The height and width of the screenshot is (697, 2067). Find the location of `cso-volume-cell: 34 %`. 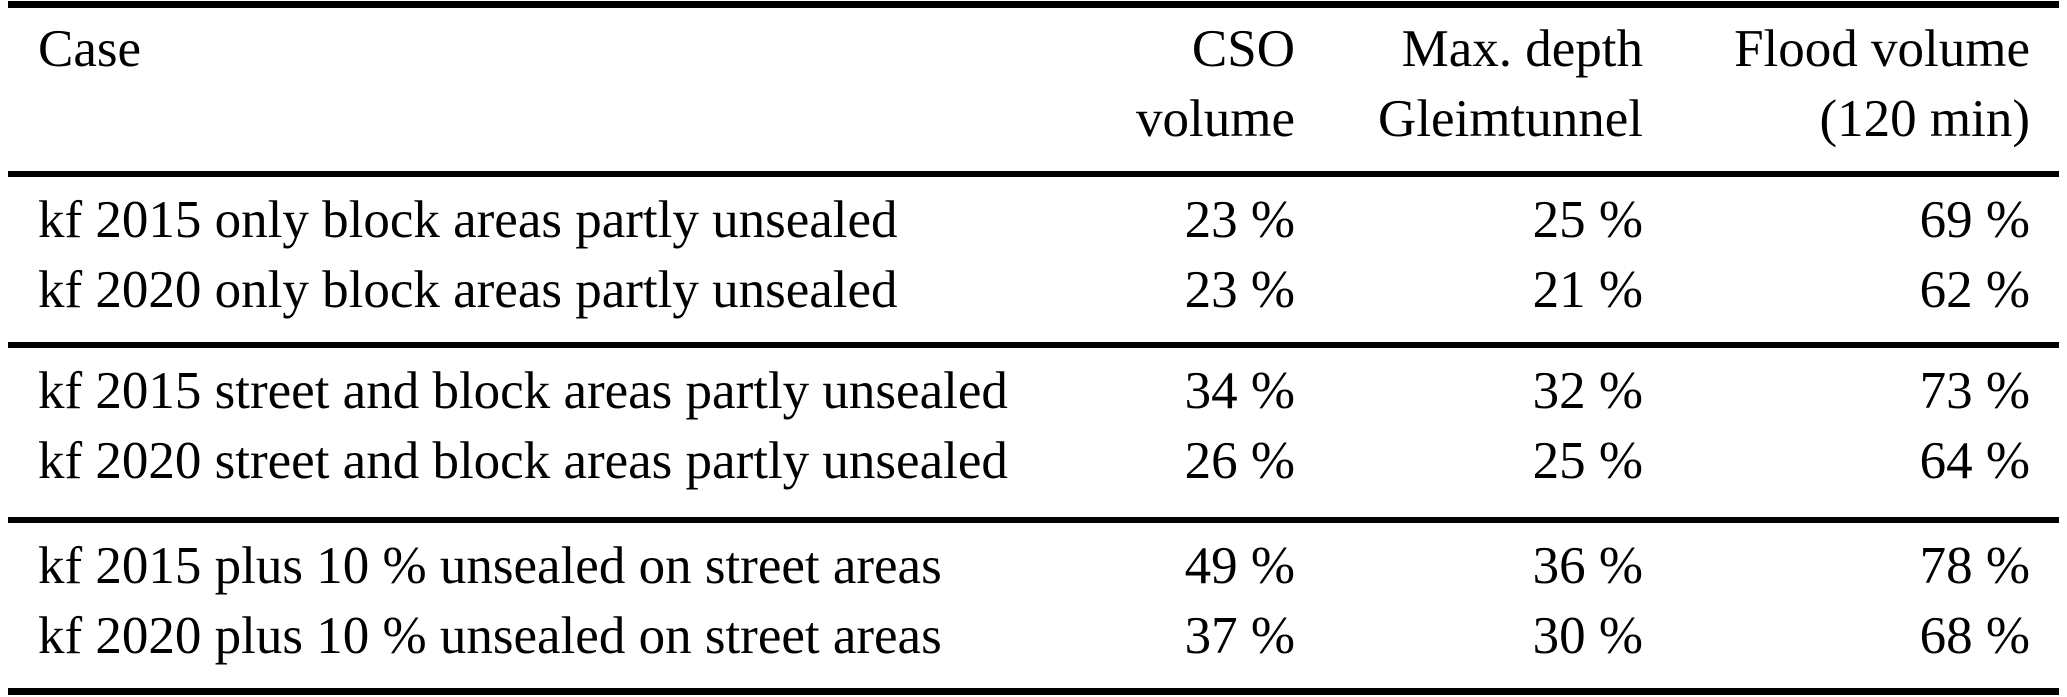

cso-volume-cell: 34 % is located at coordinates (1239, 391).